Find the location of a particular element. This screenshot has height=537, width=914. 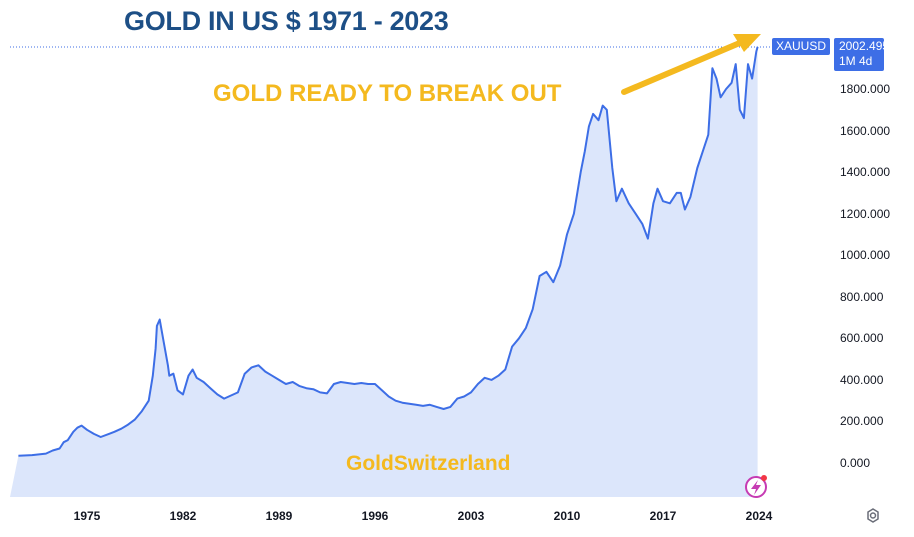

y-tick-label: 0.000 is located at coordinates (855, 463).